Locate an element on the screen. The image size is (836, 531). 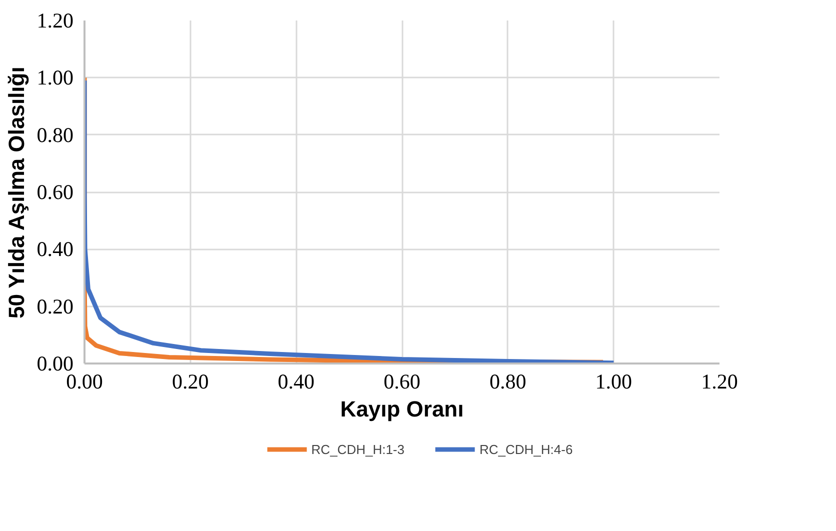
y-tick-label: 0.20 is located at coordinates (55, 306).